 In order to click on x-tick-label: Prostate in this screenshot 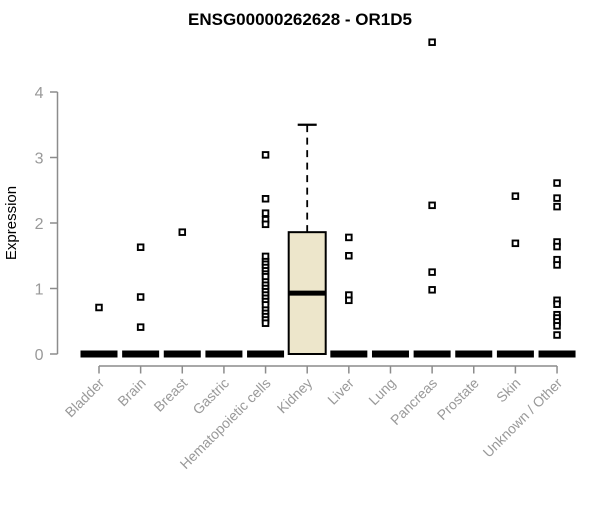, I will do `click(458, 399)`.